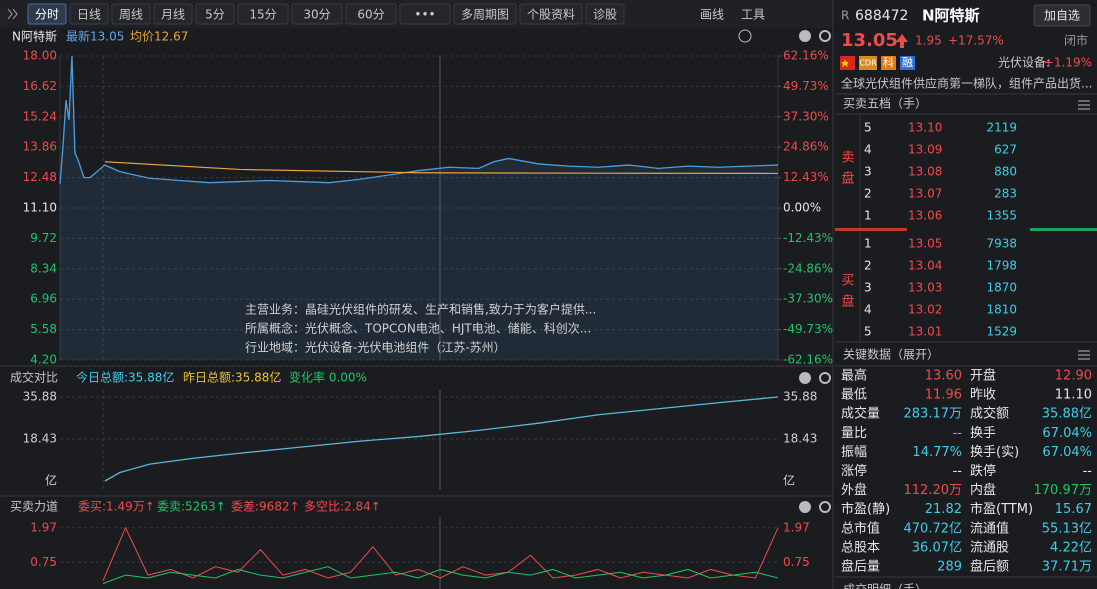 The width and height of the screenshot is (1097, 589). Describe the element at coordinates (854, 376) in the screenshot. I see `key-label: 最高` at that location.